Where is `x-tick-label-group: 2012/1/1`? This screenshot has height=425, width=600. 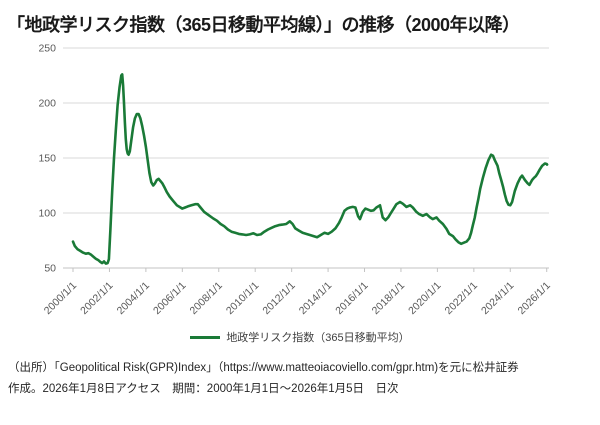
x-tick-label-group: 2012/1/1 is located at coordinates (278, 298).